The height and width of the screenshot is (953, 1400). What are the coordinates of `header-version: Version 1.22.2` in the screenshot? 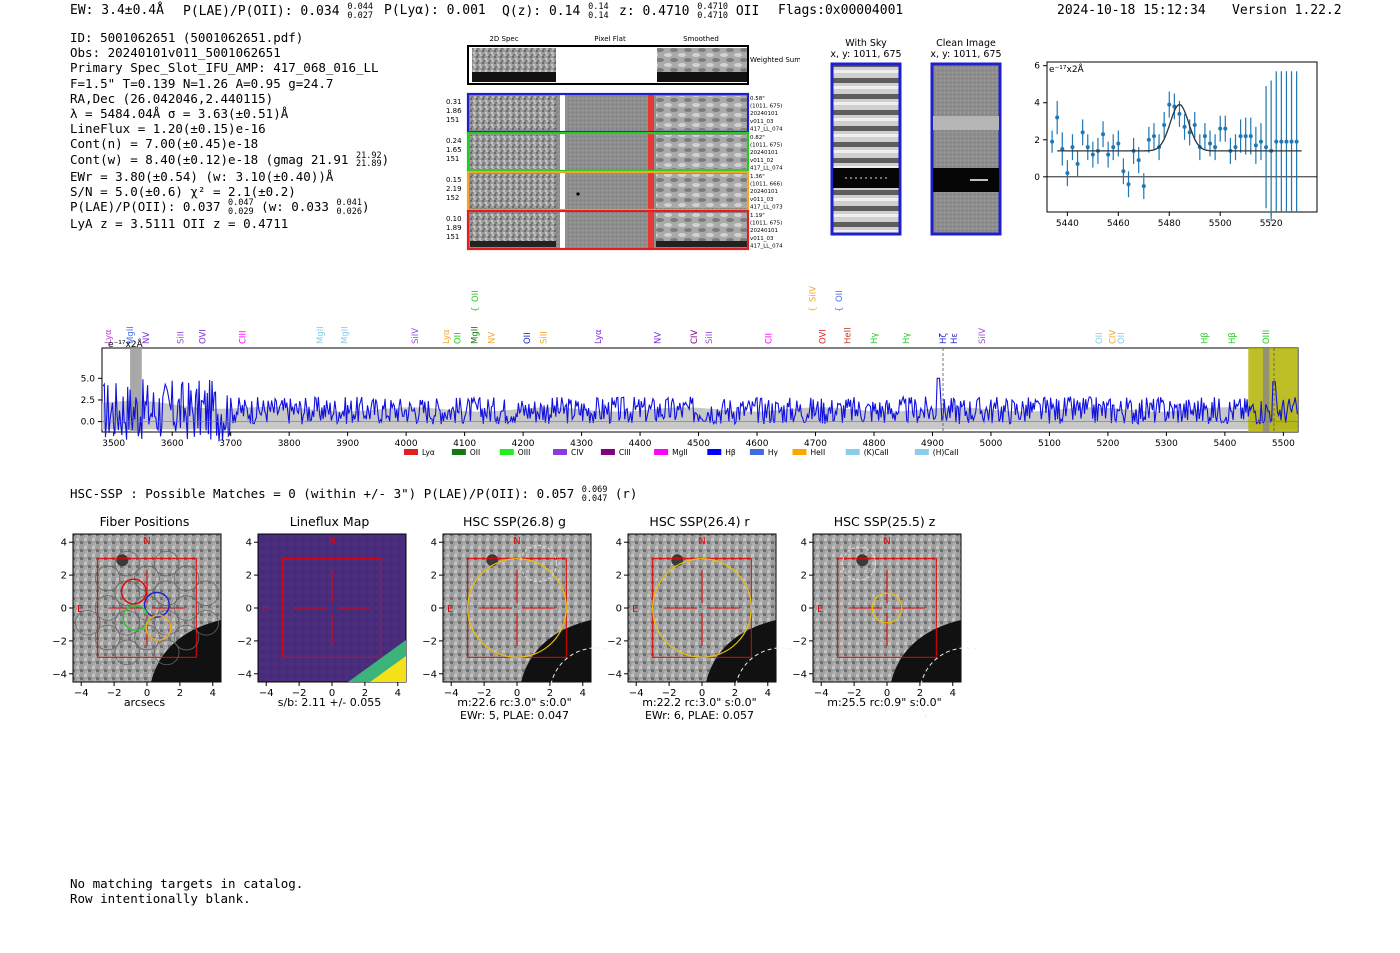 It's located at (1287, 10).